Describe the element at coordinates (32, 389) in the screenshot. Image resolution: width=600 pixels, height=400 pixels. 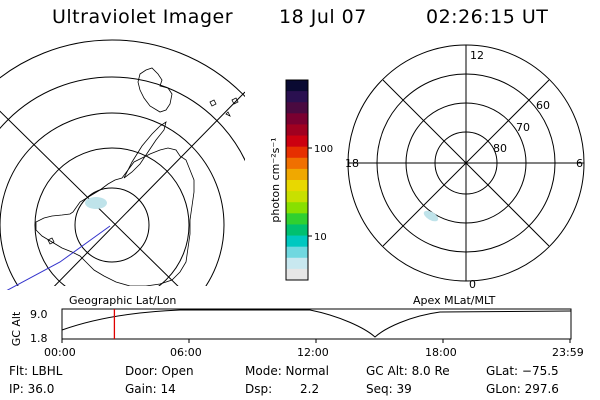
I see `ip-label: IP: 36.0` at that location.